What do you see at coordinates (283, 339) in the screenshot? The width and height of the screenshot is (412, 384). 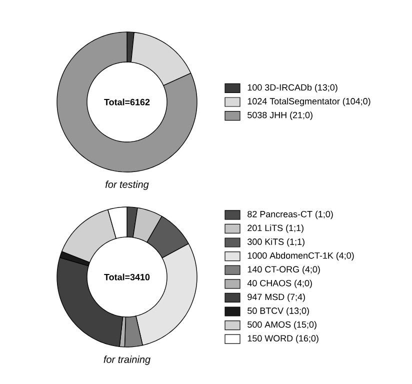 I see `legend-label: 150 WORD (16;0)` at bounding box center [283, 339].